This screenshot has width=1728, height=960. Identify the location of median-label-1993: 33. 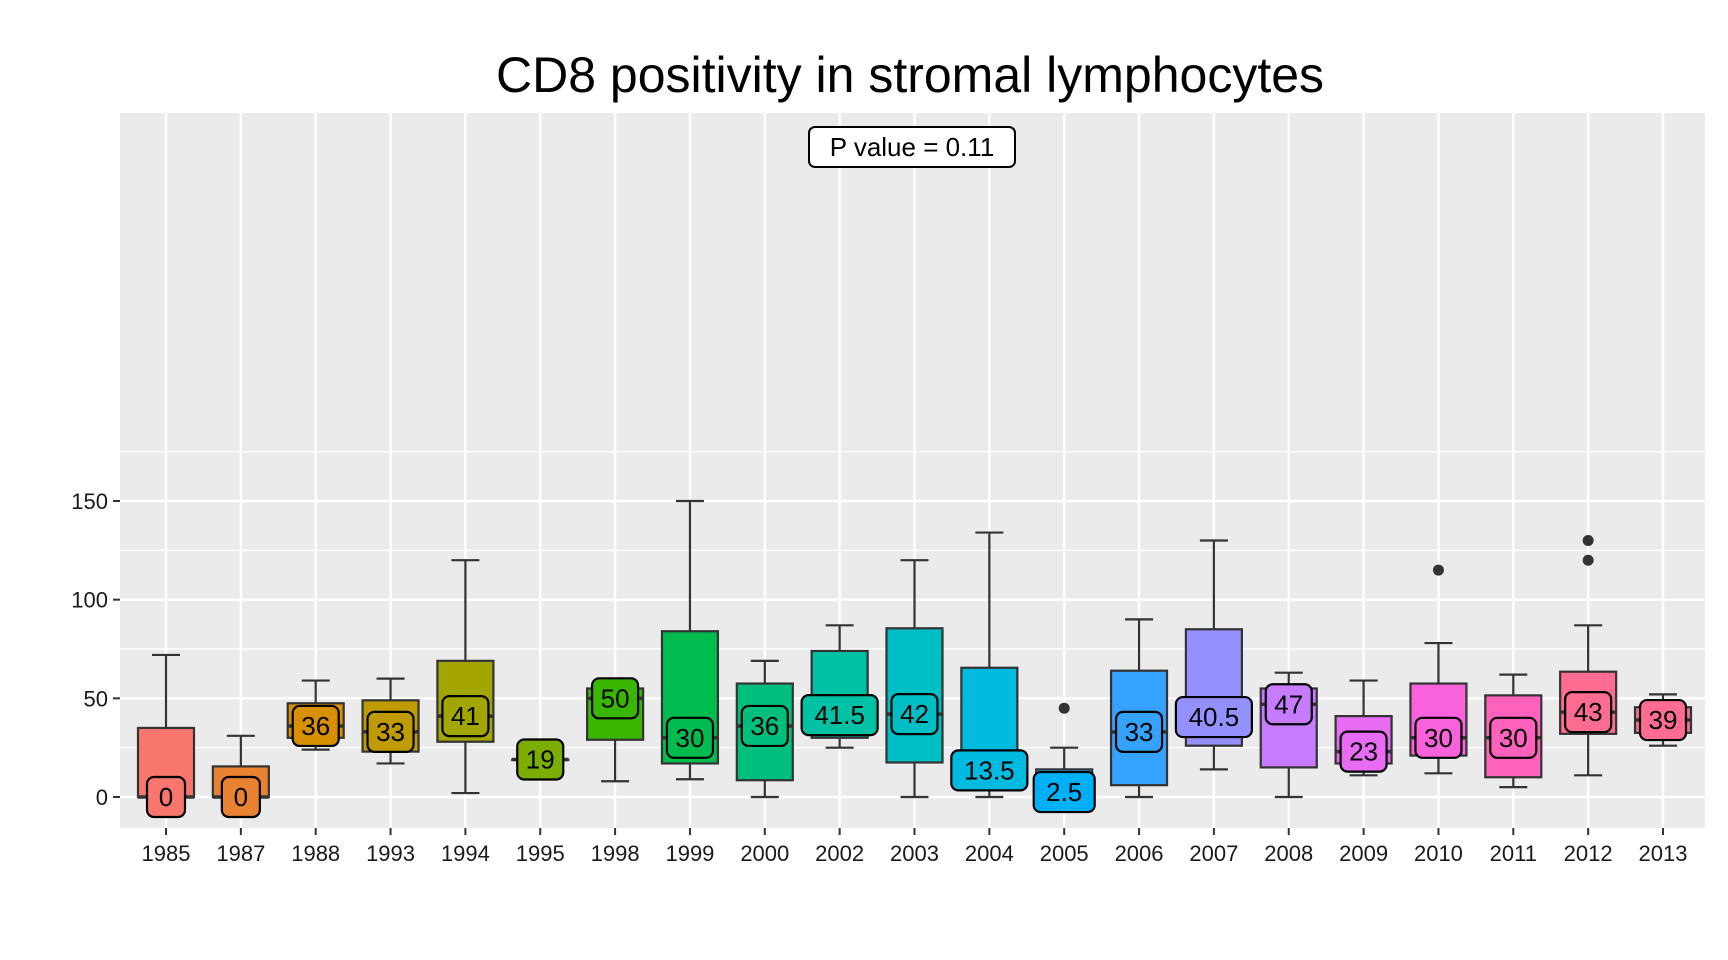
(390, 731).